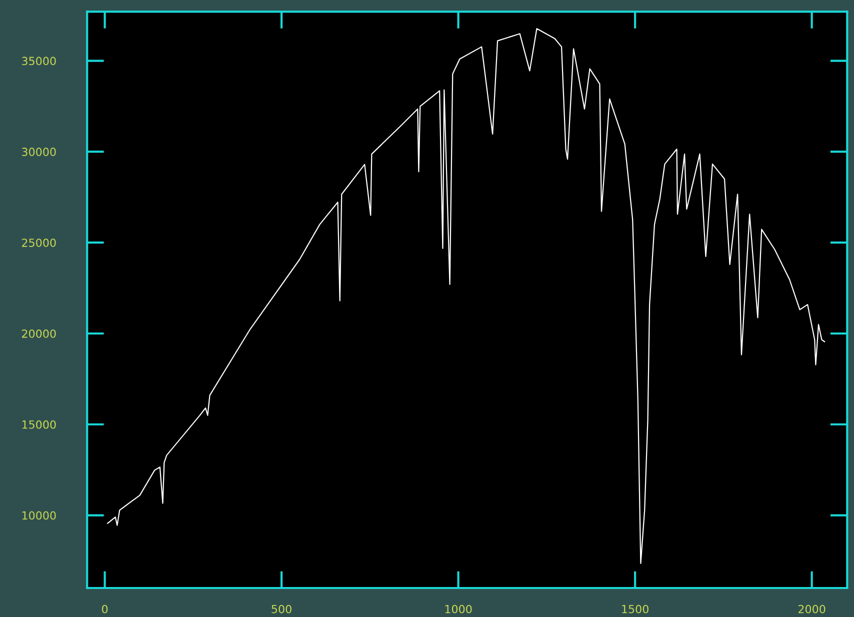 This screenshot has width=854, height=617. What do you see at coordinates (39, 152) in the screenshot?
I see `y-tick-label: 30000` at bounding box center [39, 152].